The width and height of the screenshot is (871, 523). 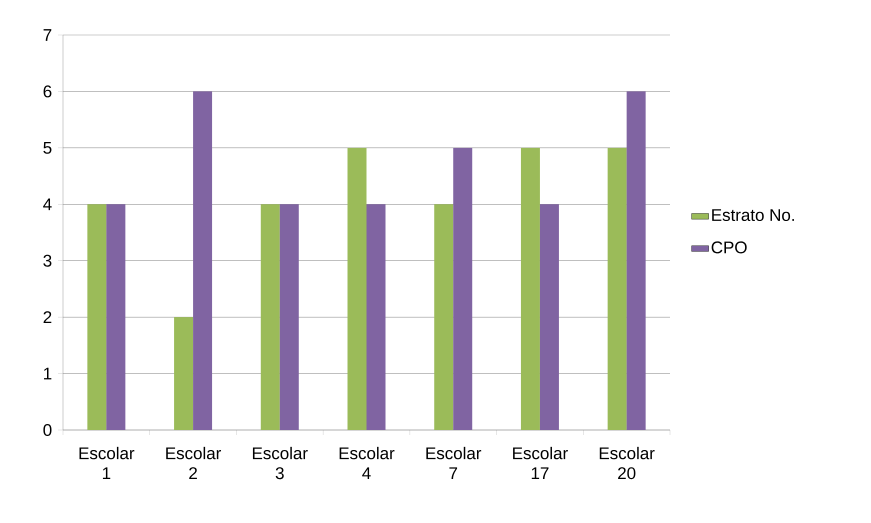 I want to click on y-tick-label: 6, so click(x=48, y=91).